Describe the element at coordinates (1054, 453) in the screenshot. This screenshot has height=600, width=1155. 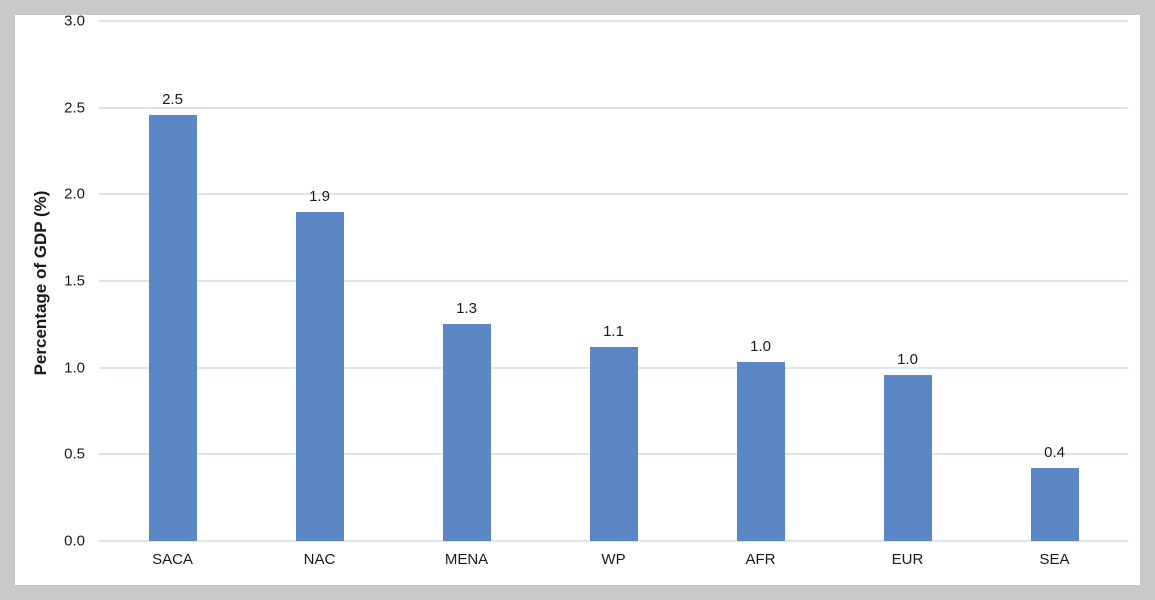
I see `bar-value-label: 0.4` at that location.